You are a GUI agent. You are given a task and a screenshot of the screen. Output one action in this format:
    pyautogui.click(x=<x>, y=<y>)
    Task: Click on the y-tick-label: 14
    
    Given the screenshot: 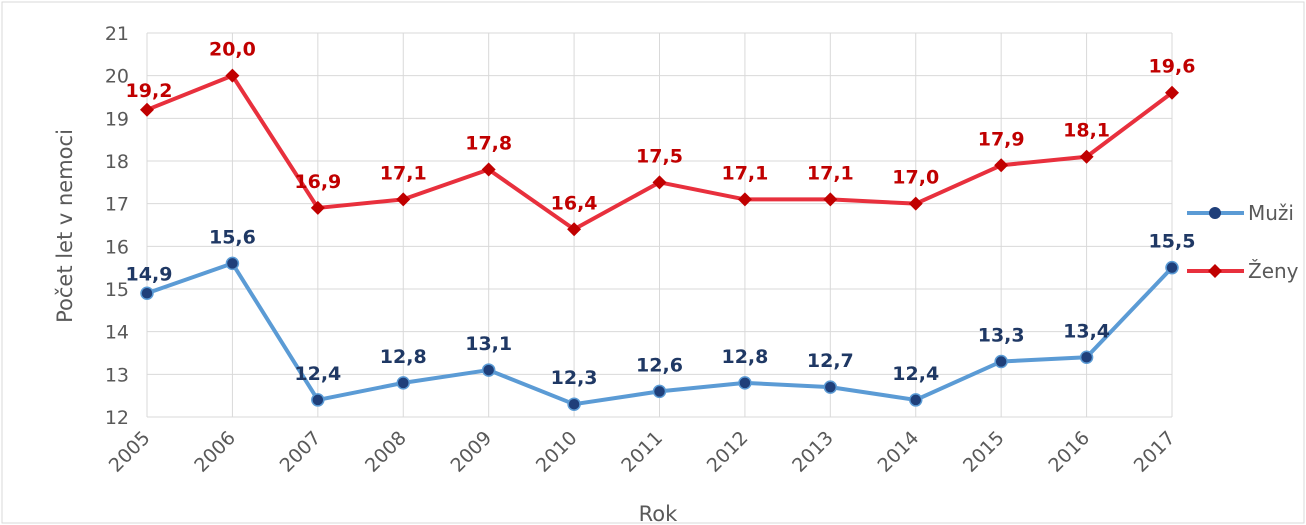 What is the action you would take?
    pyautogui.click(x=117, y=333)
    